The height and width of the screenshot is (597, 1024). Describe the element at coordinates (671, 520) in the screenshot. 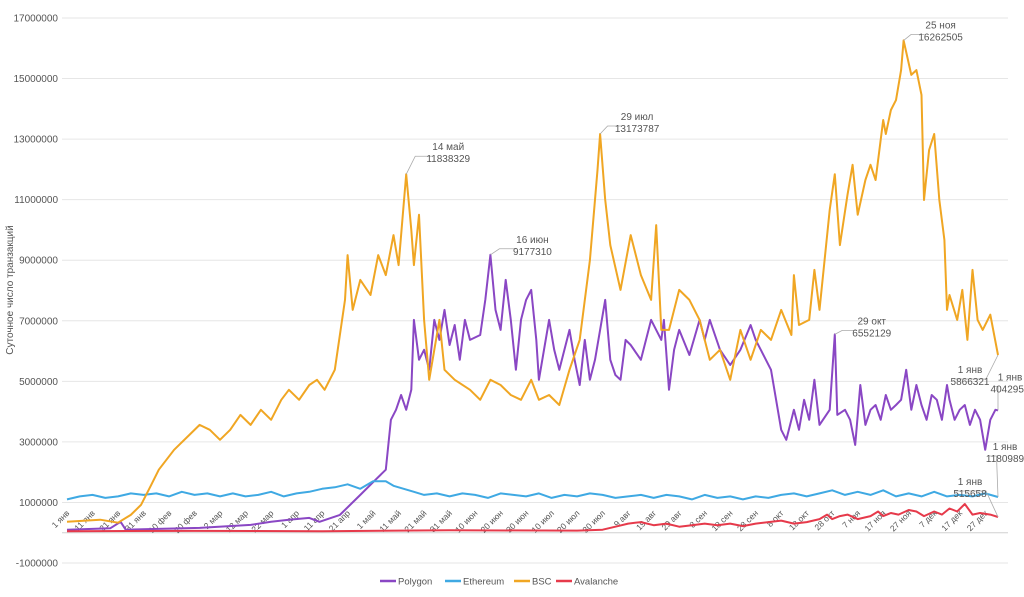

I see `x-tick-label: 29 авг` at that location.